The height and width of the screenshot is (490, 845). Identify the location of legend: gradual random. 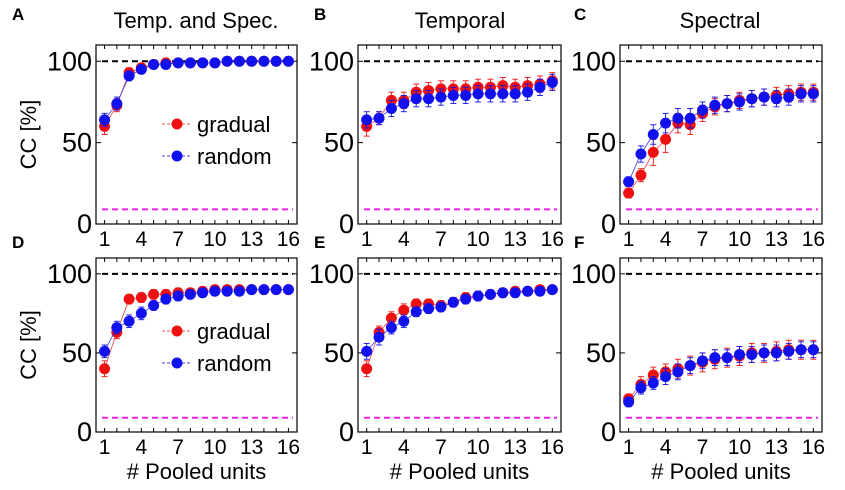
(217, 347).